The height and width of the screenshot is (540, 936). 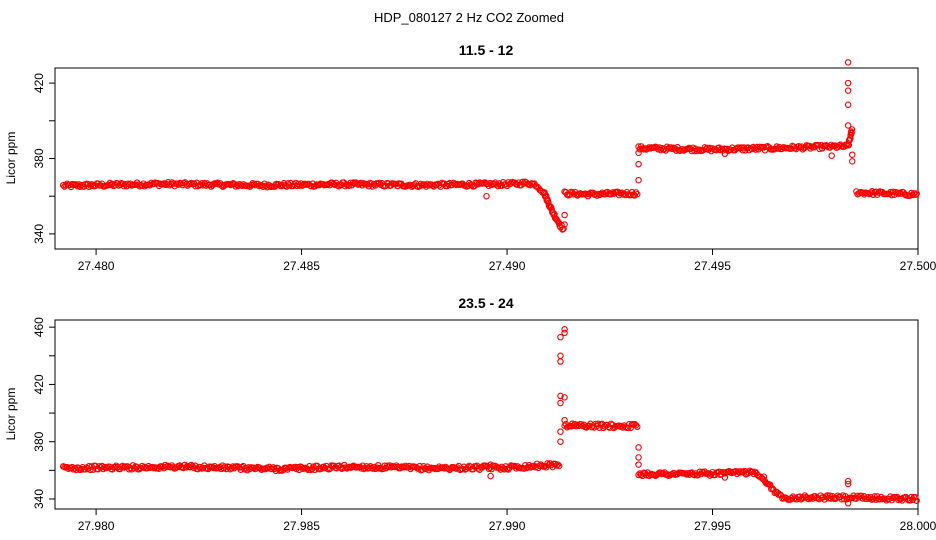 I want to click on x-tick-label: 27.480, so click(x=96, y=266).